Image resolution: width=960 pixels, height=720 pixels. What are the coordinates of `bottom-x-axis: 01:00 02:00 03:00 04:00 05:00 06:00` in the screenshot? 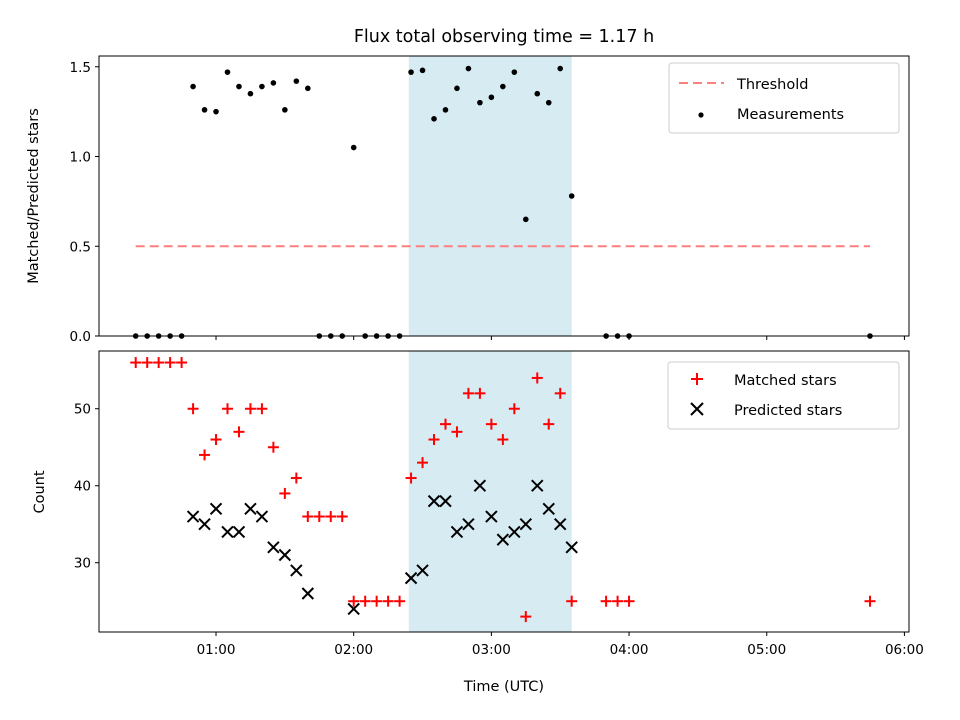 It's located at (560, 645).